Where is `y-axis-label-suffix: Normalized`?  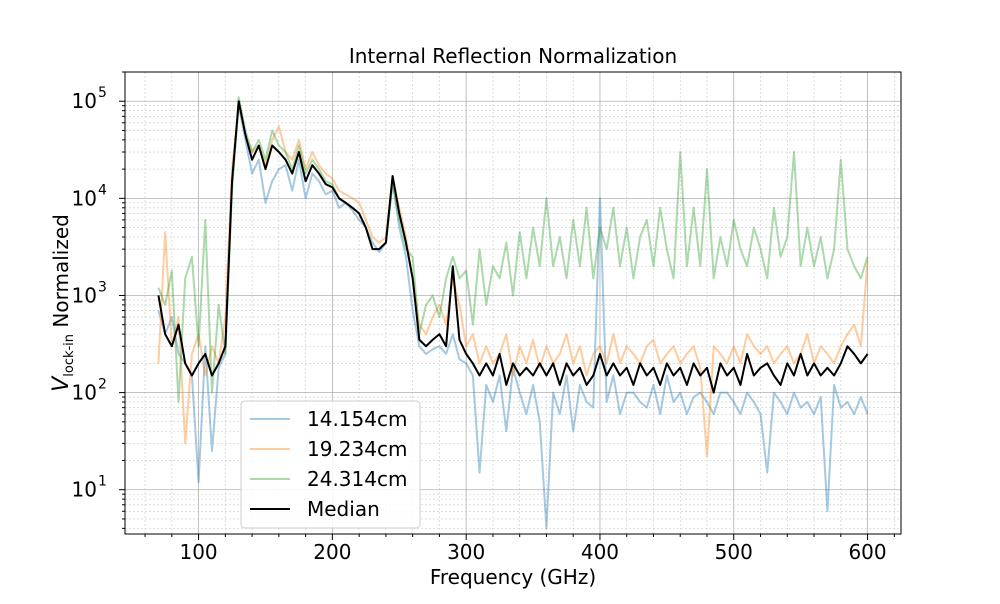 y-axis-label-suffix: Normalized is located at coordinates (61, 274).